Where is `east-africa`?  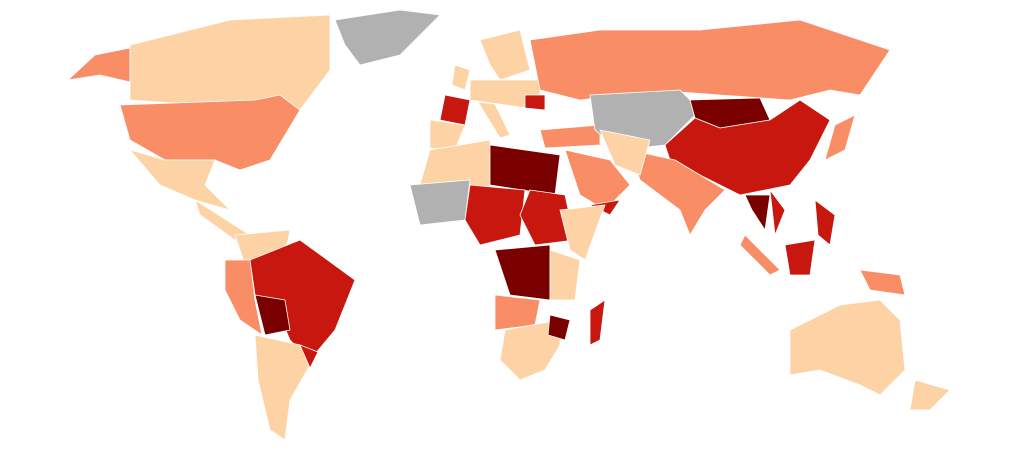 east-africa is located at coordinates (565, 275).